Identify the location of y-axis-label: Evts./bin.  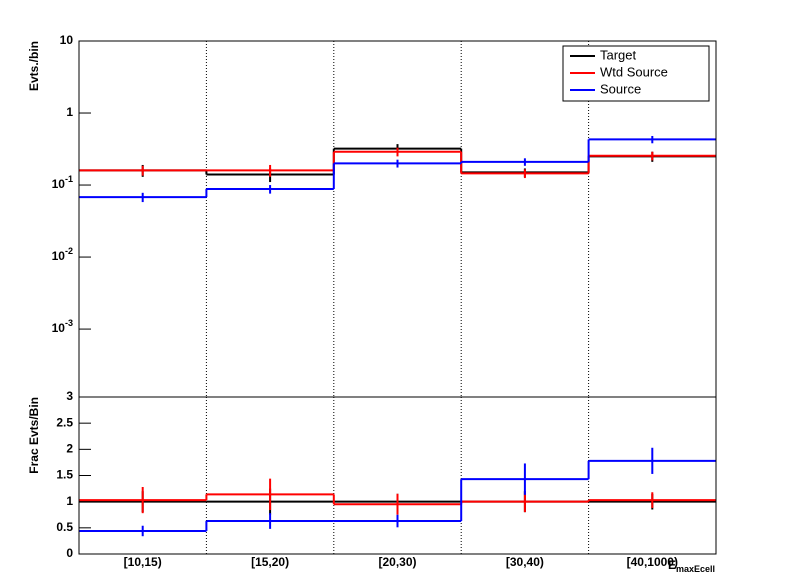
(34, 66).